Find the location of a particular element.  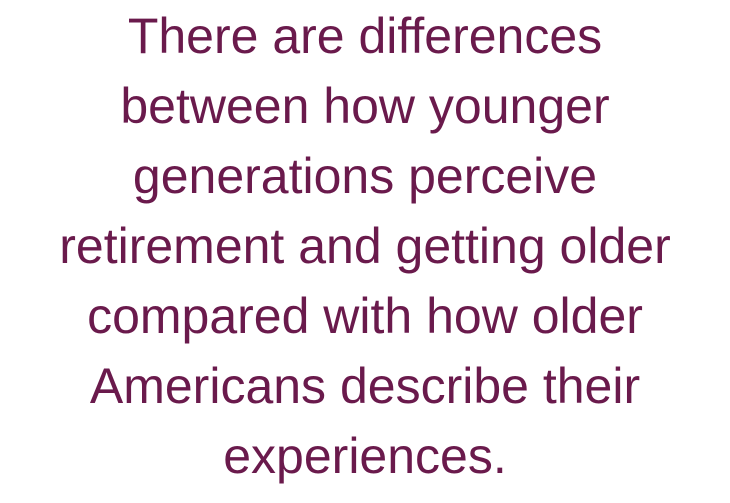

text-line: compared with how older is located at coordinates (365, 316).